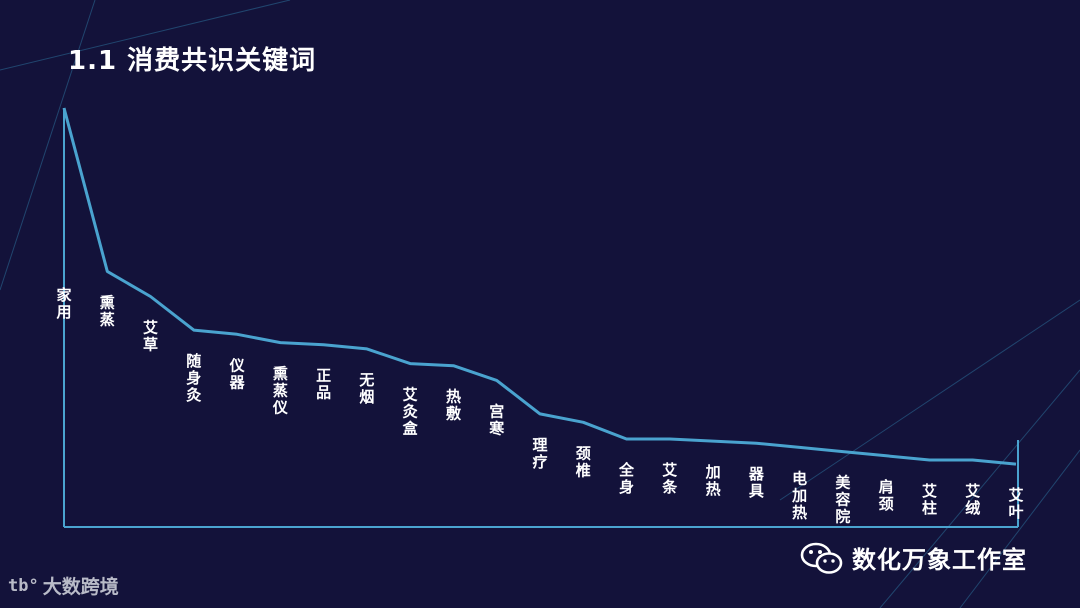 The height and width of the screenshot is (608, 1080). Describe the element at coordinates (192, 61) in the screenshot. I see `page-title: 1.1 消费共识关键词` at that location.